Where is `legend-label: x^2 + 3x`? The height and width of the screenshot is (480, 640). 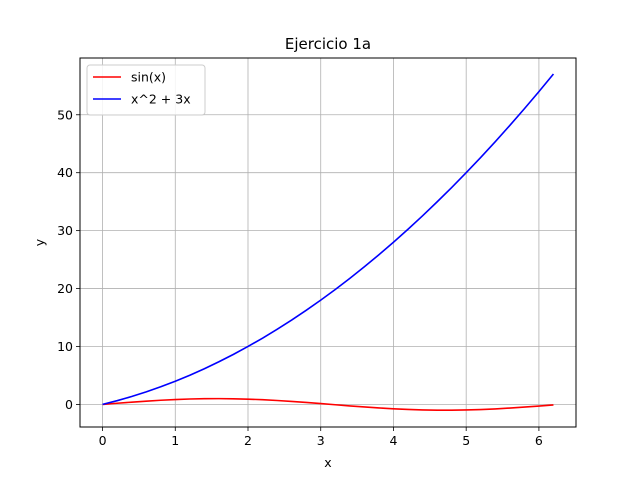
legend-label: x^2 + 3x is located at coordinates (161, 99).